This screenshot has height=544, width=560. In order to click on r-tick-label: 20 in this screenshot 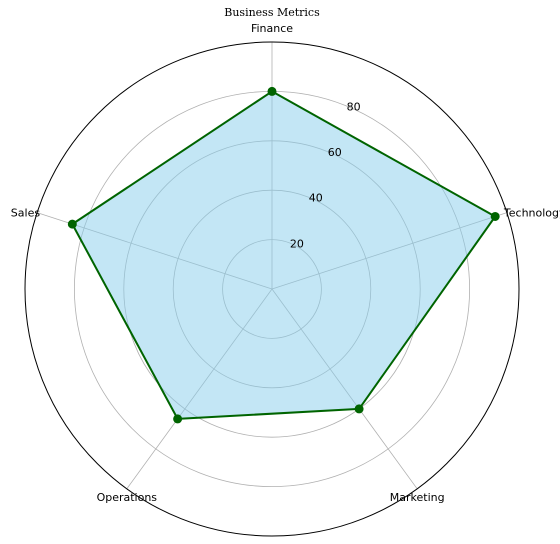, I will do `click(297, 243)`.